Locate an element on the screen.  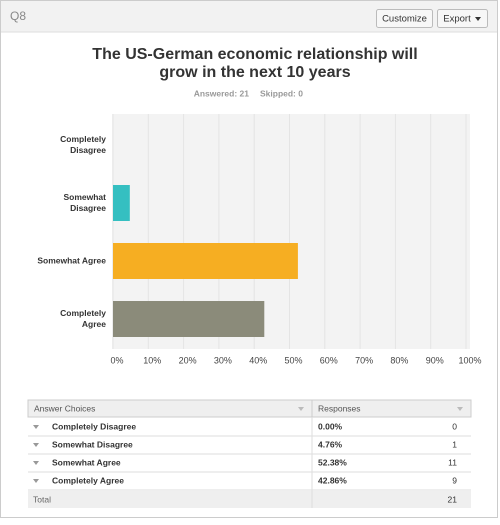
response-count: 9 is located at coordinates (454, 480).